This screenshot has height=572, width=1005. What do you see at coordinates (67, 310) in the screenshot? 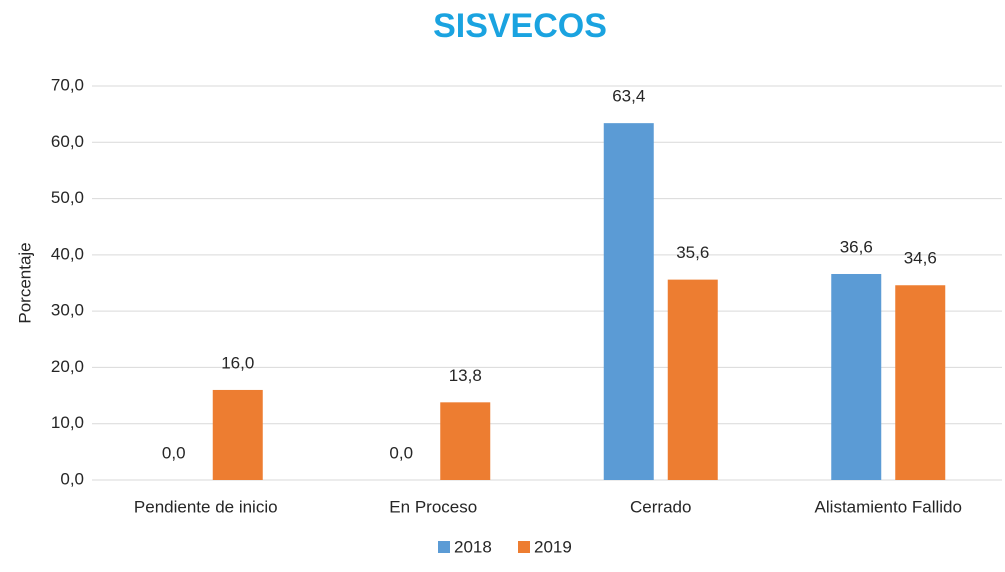
I see `y-tick-label: 30,0` at bounding box center [67, 310].